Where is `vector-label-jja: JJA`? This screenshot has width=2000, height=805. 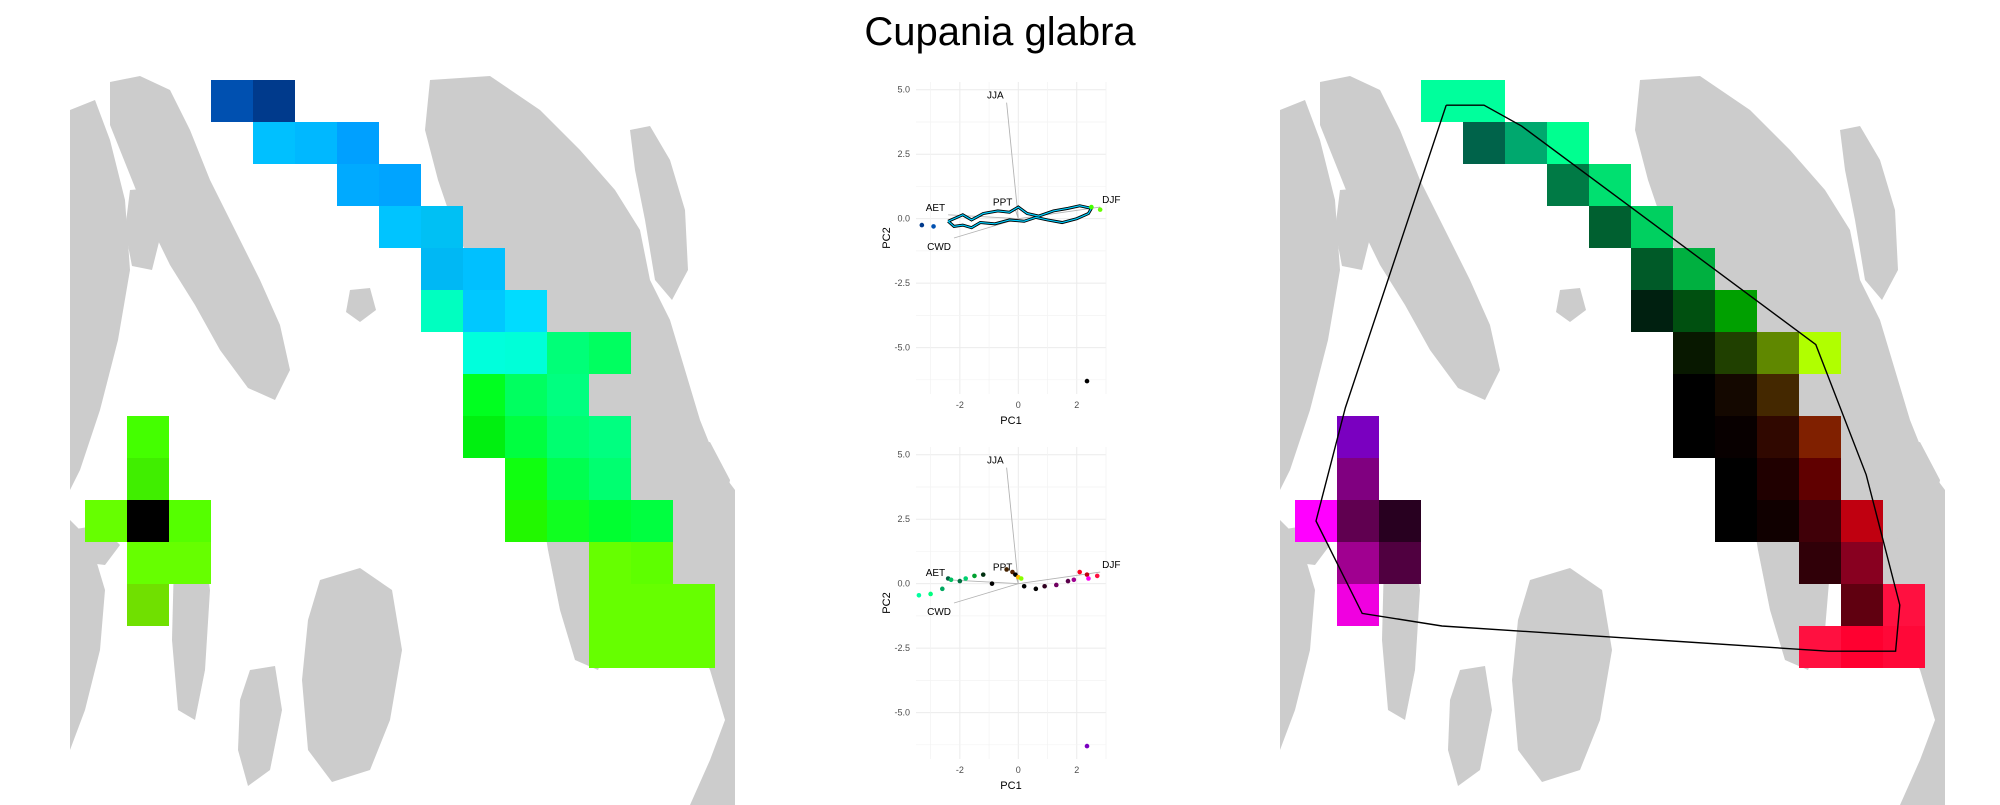 vector-label-jja: JJA is located at coordinates (995, 96).